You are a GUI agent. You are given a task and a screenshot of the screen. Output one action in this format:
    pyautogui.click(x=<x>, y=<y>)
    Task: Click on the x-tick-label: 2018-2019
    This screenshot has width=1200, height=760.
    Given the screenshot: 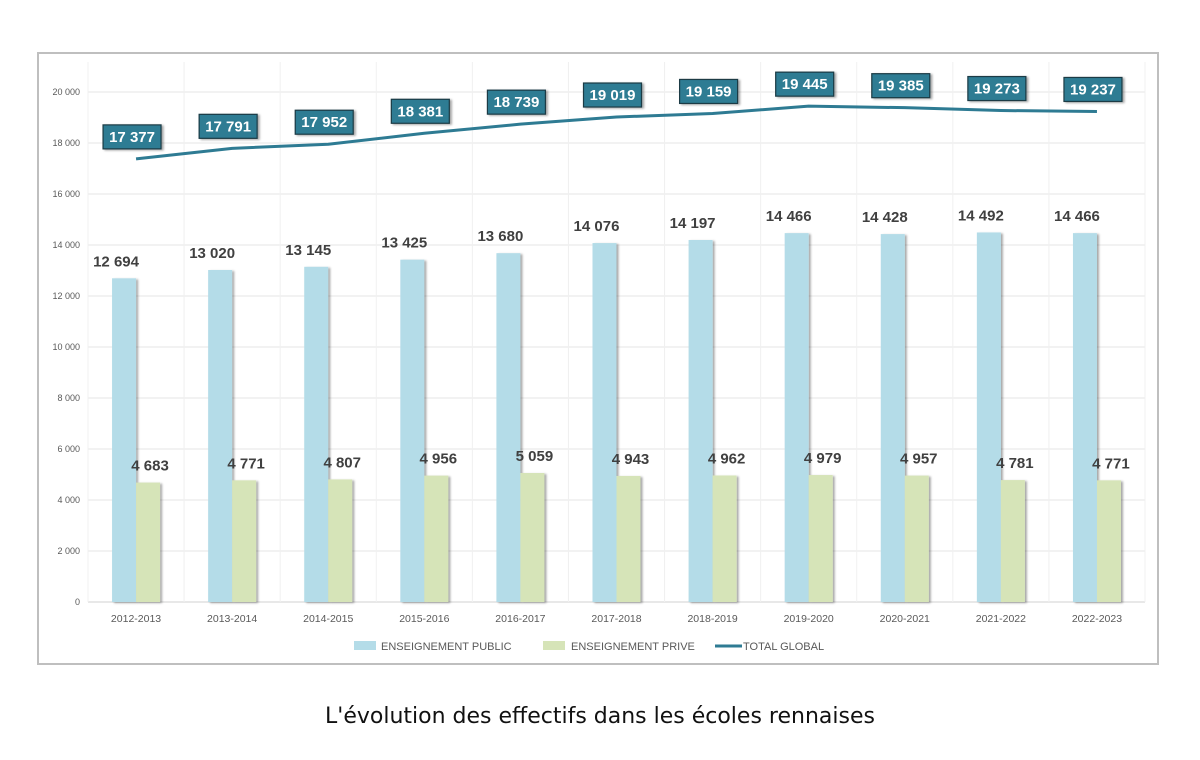 What is the action you would take?
    pyautogui.click(x=712, y=619)
    